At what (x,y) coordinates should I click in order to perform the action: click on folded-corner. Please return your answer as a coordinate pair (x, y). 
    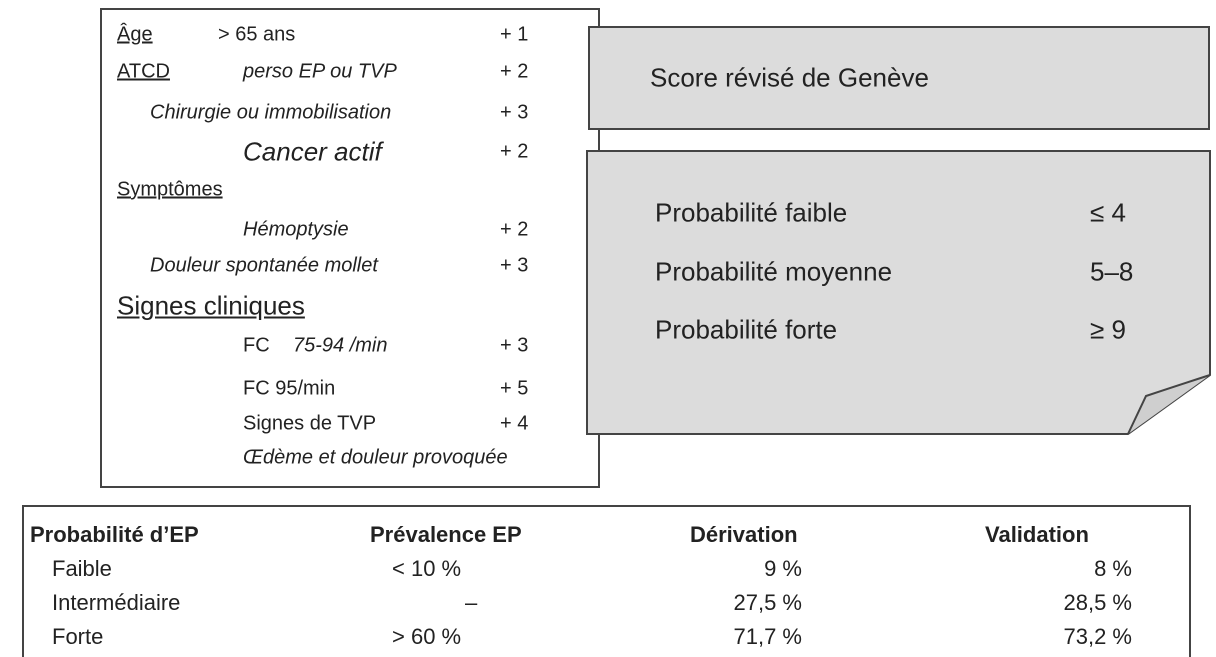
    Looking at the image, I should click on (1169, 404).